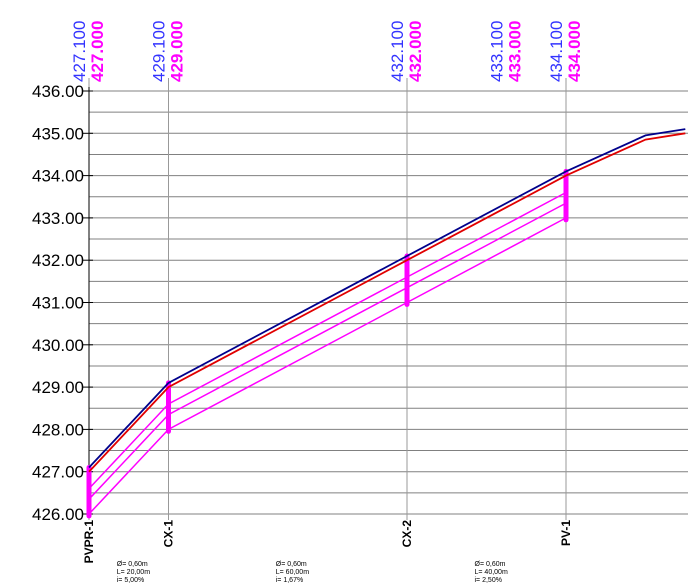  What do you see at coordinates (58, 133) in the screenshot?
I see `y-tick-label: 435.00` at bounding box center [58, 133].